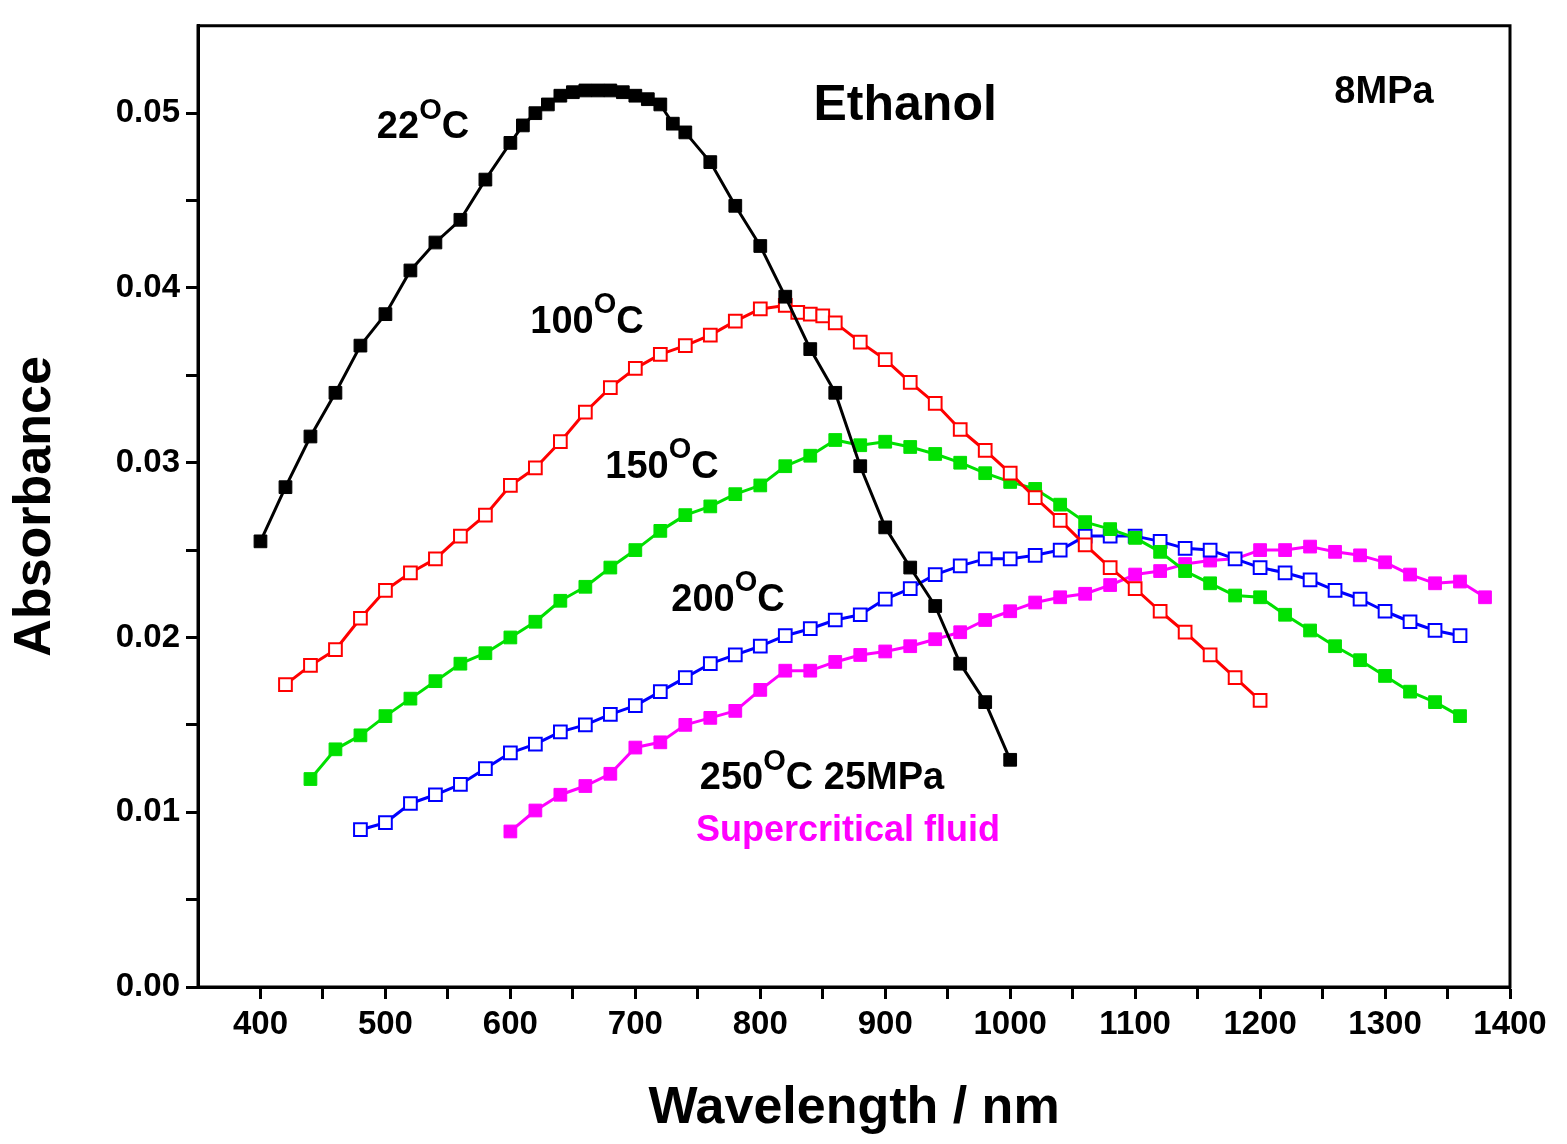  Describe the element at coordinates (147, 111) in the screenshot. I see `y-tick-label: 0.05` at that location.